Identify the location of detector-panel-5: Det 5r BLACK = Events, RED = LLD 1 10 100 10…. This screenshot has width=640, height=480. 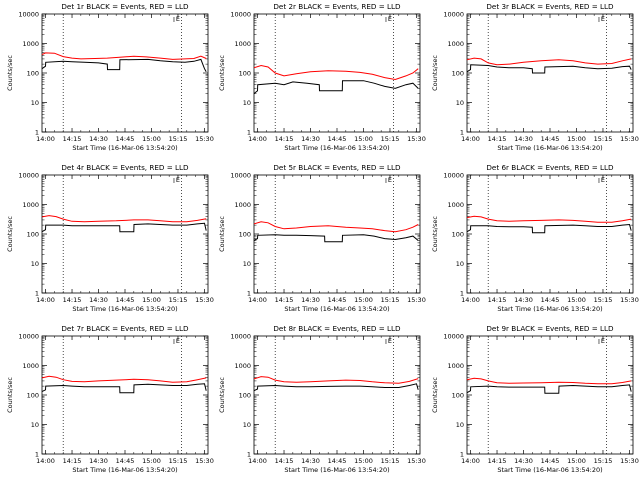
(322, 238).